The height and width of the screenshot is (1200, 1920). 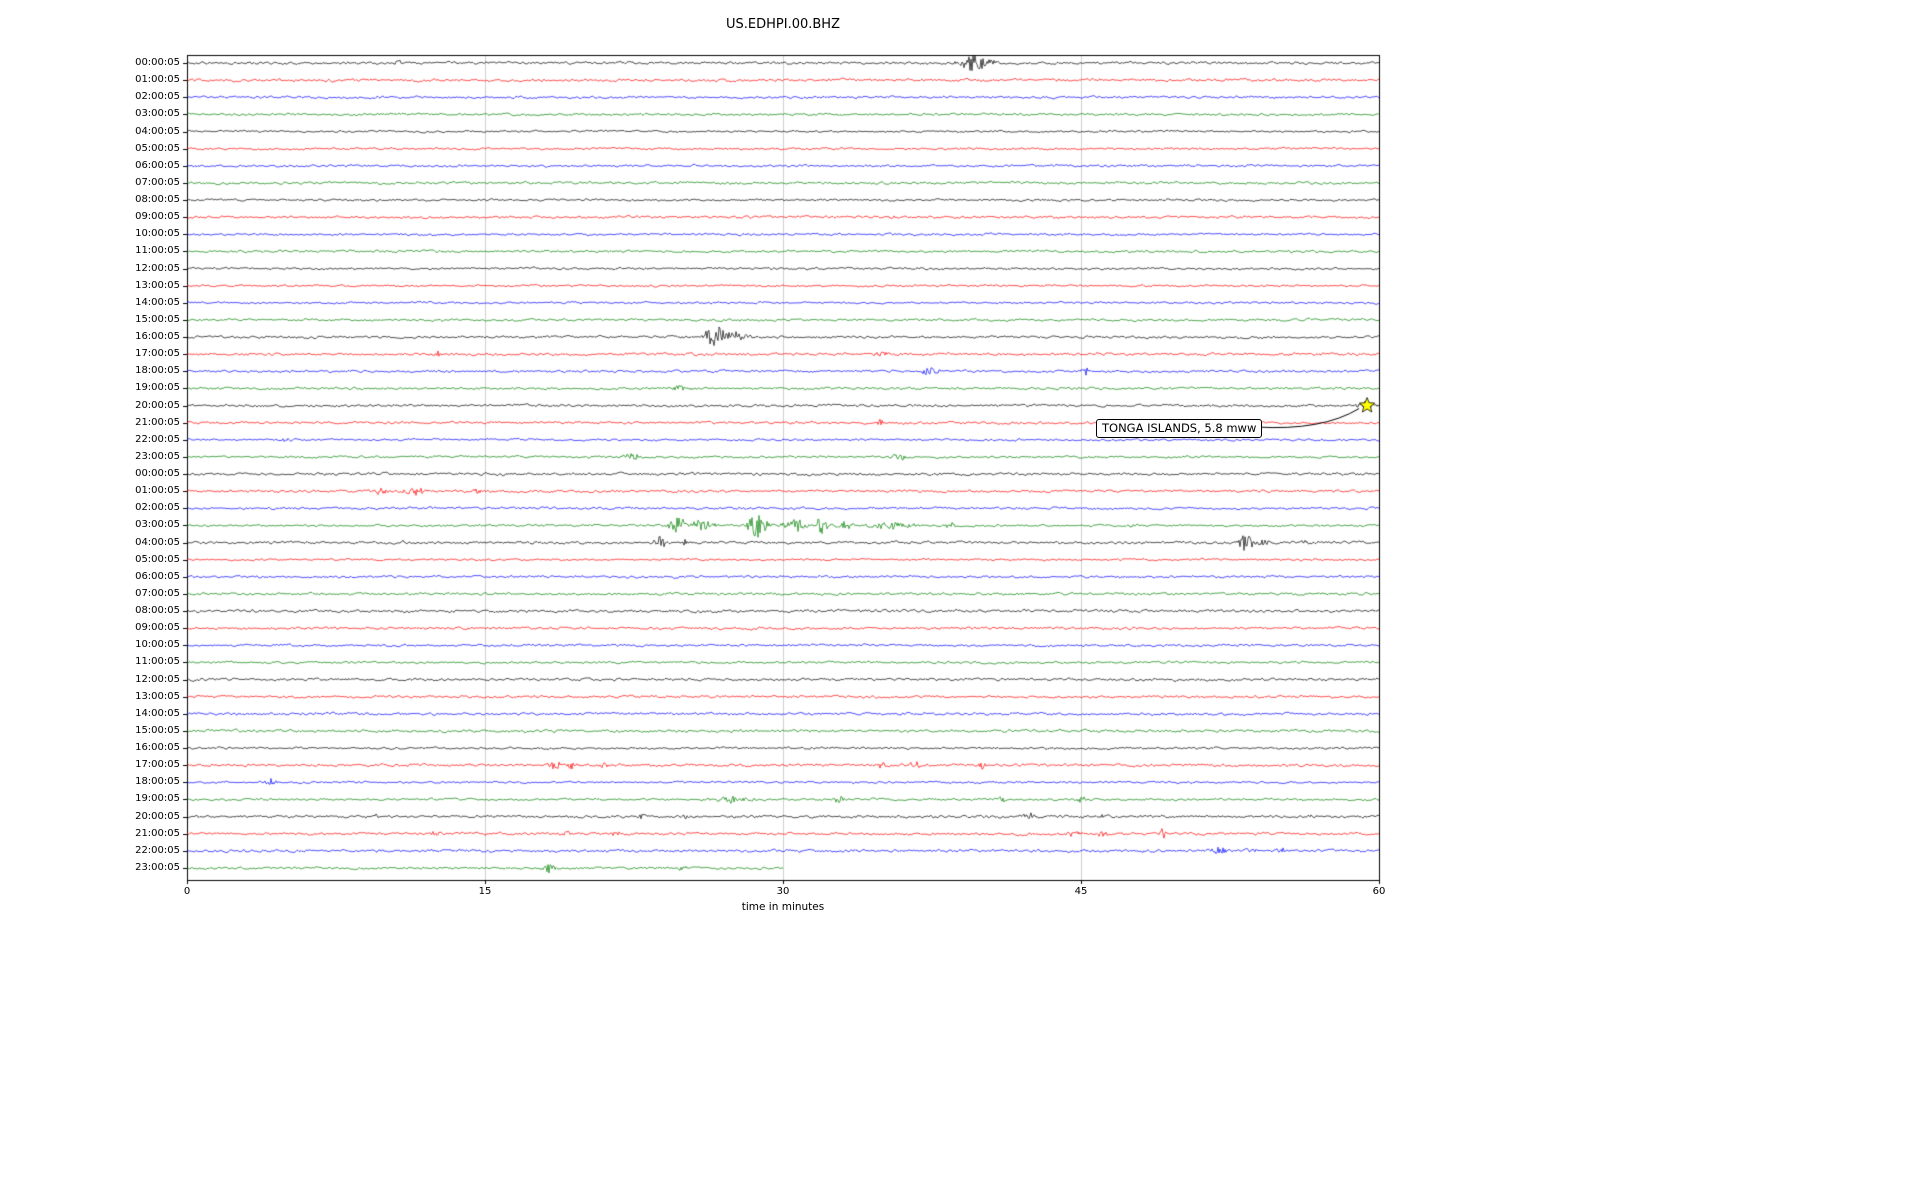 I want to click on x-tick-label: 0, so click(x=187, y=891).